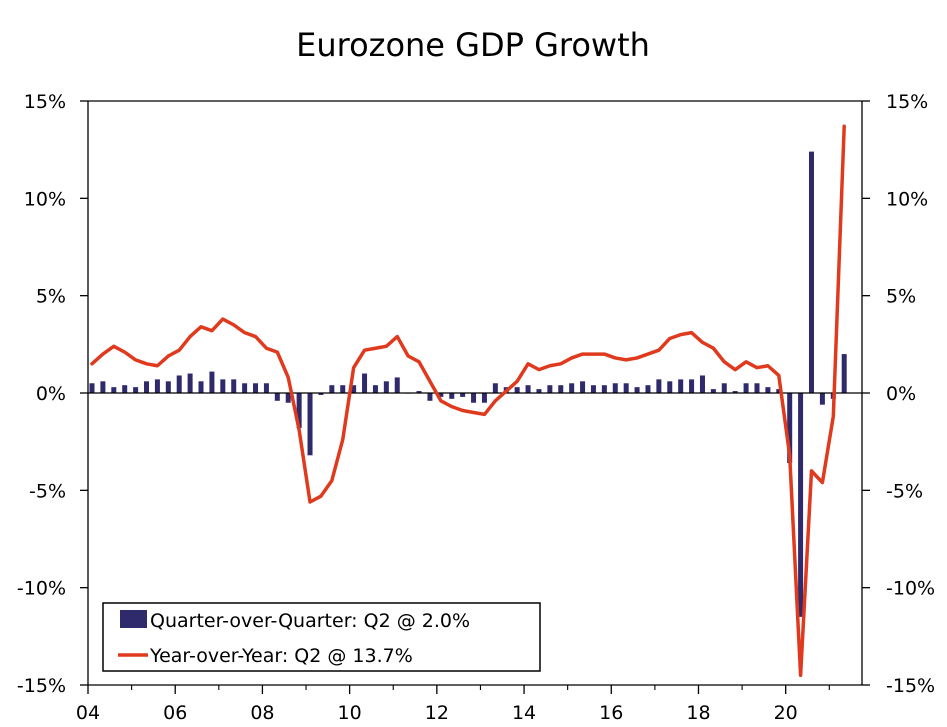 The width and height of the screenshot is (947, 727). What do you see at coordinates (45, 199) in the screenshot?
I see `y-tick-label-left: 10%` at bounding box center [45, 199].